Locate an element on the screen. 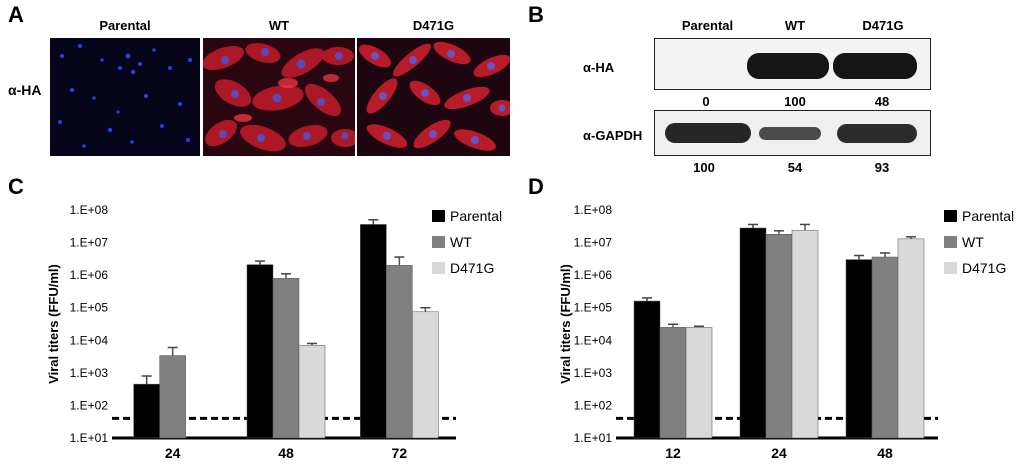  blot-gapdh-quant-d471g: 93 is located at coordinates (882, 167).